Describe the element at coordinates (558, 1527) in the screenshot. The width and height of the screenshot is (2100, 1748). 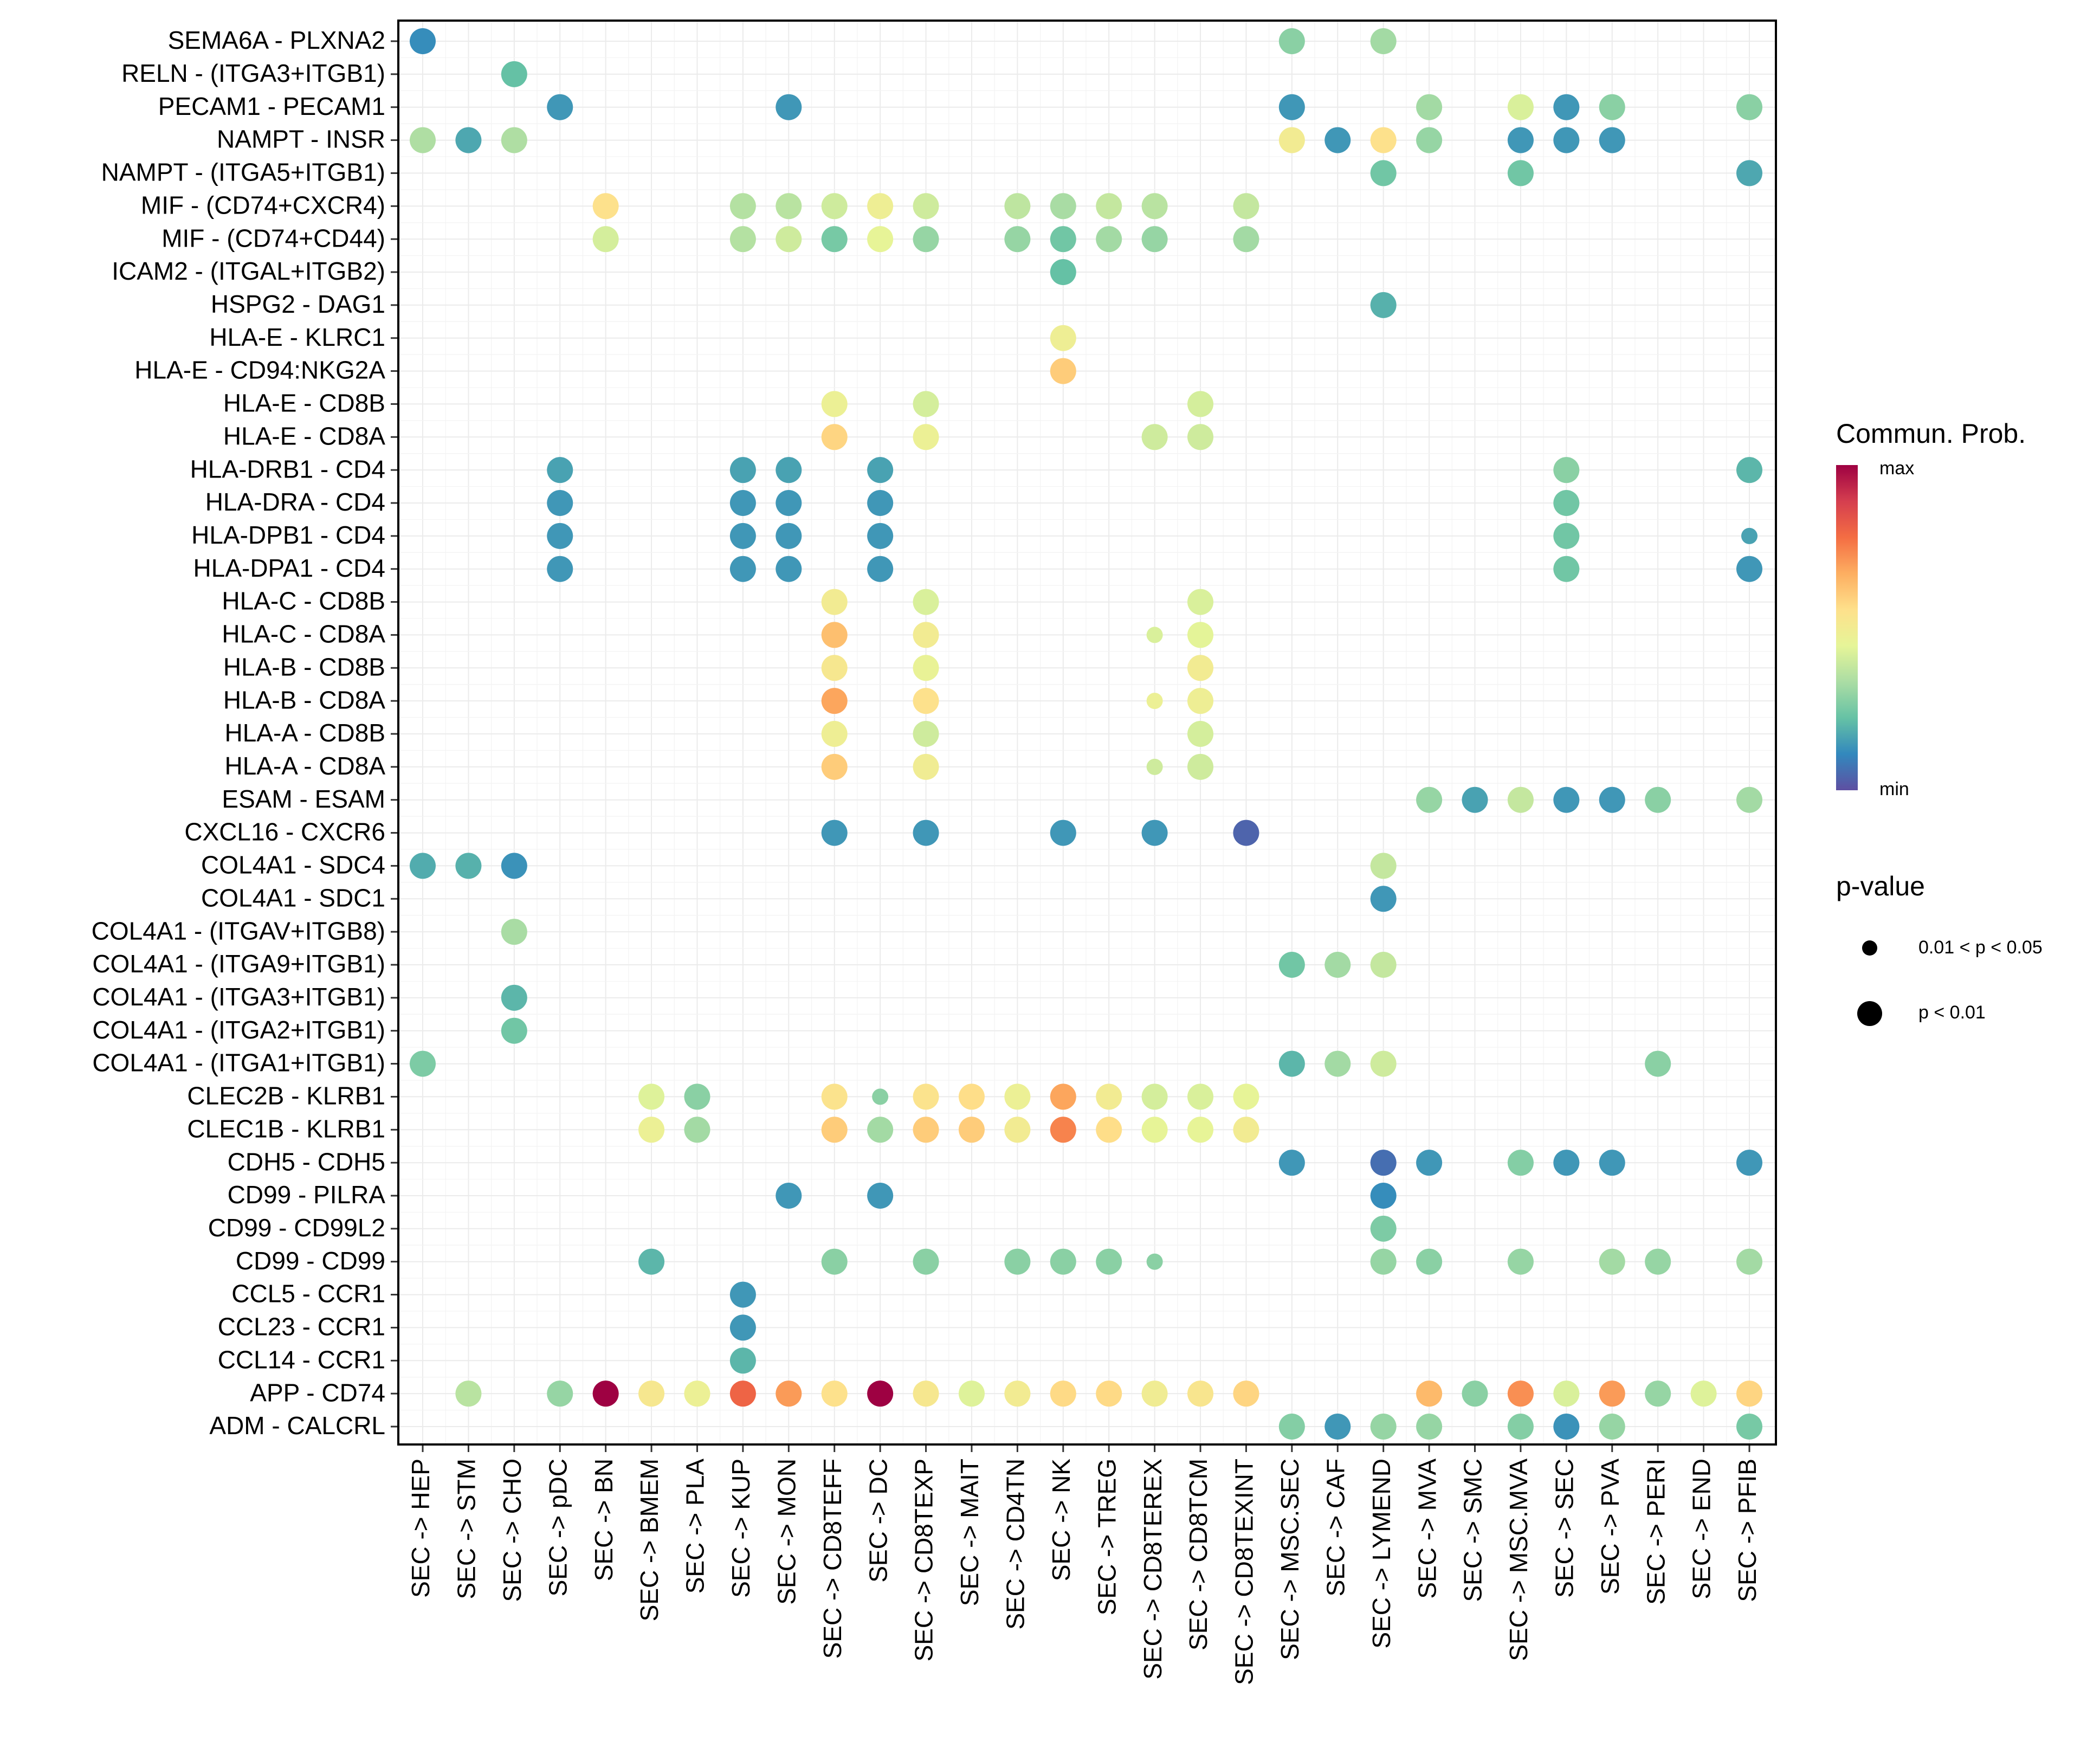
I see `x-tick-label: SEC -> pDC` at that location.